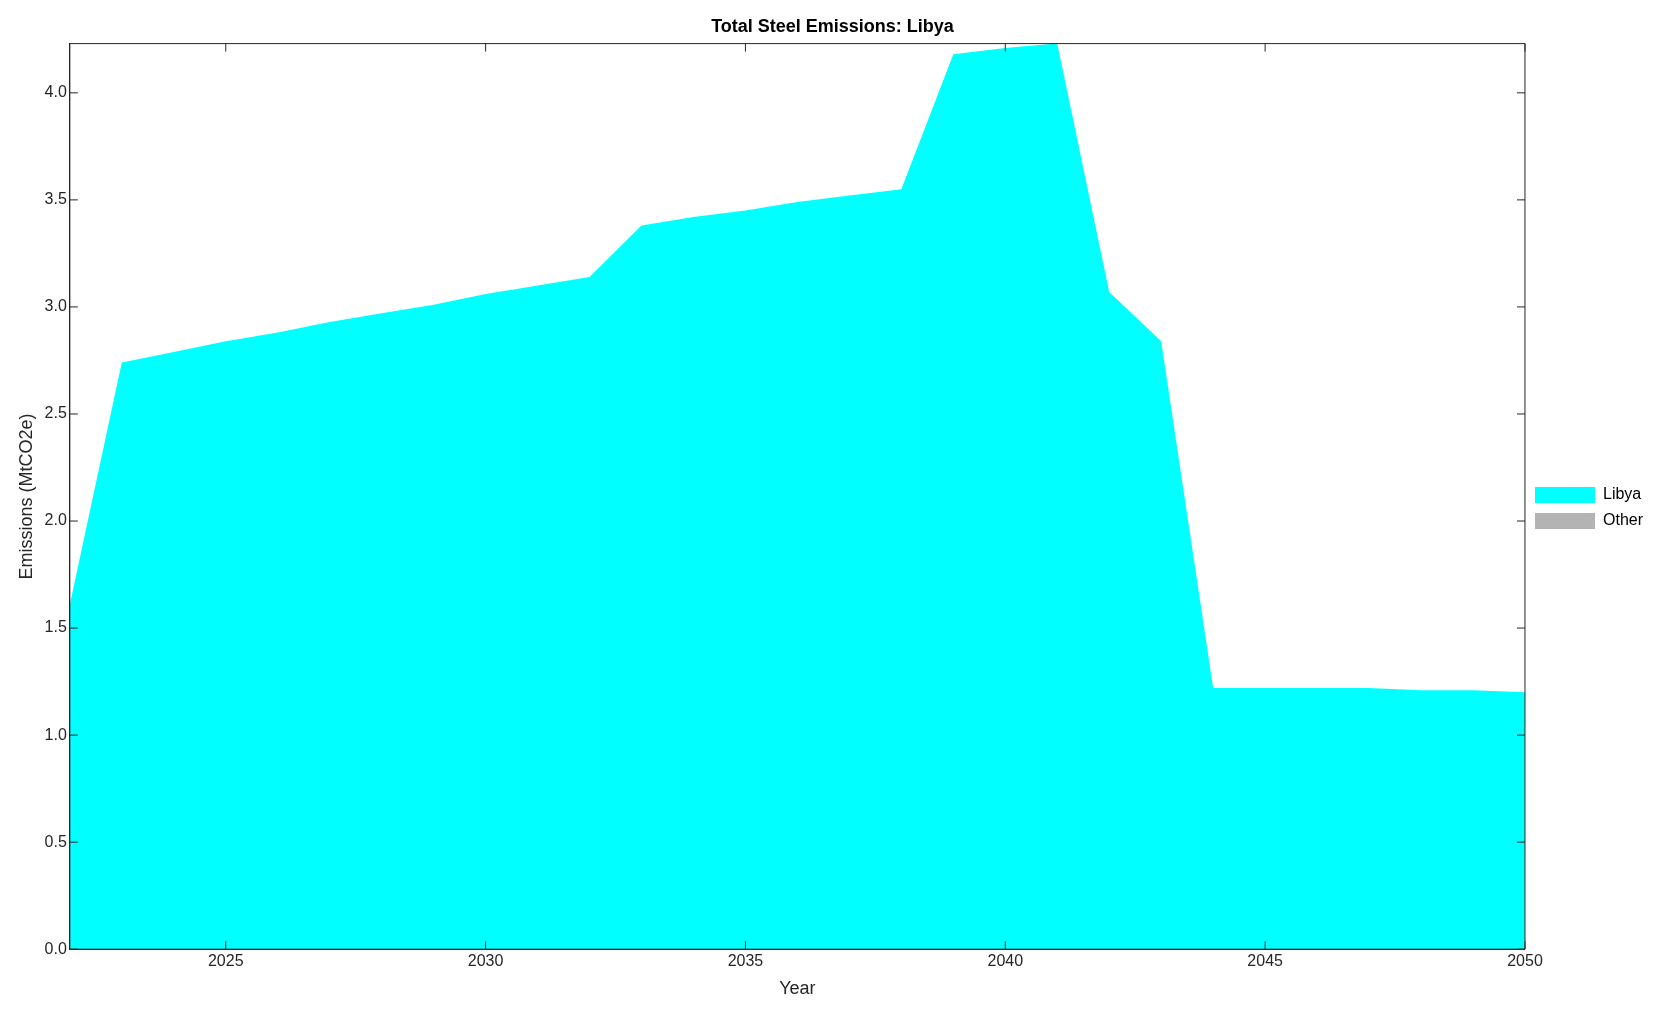 This screenshot has width=1677, height=1021. What do you see at coordinates (55, 199) in the screenshot?
I see `y-tick-label: 3.5` at bounding box center [55, 199].